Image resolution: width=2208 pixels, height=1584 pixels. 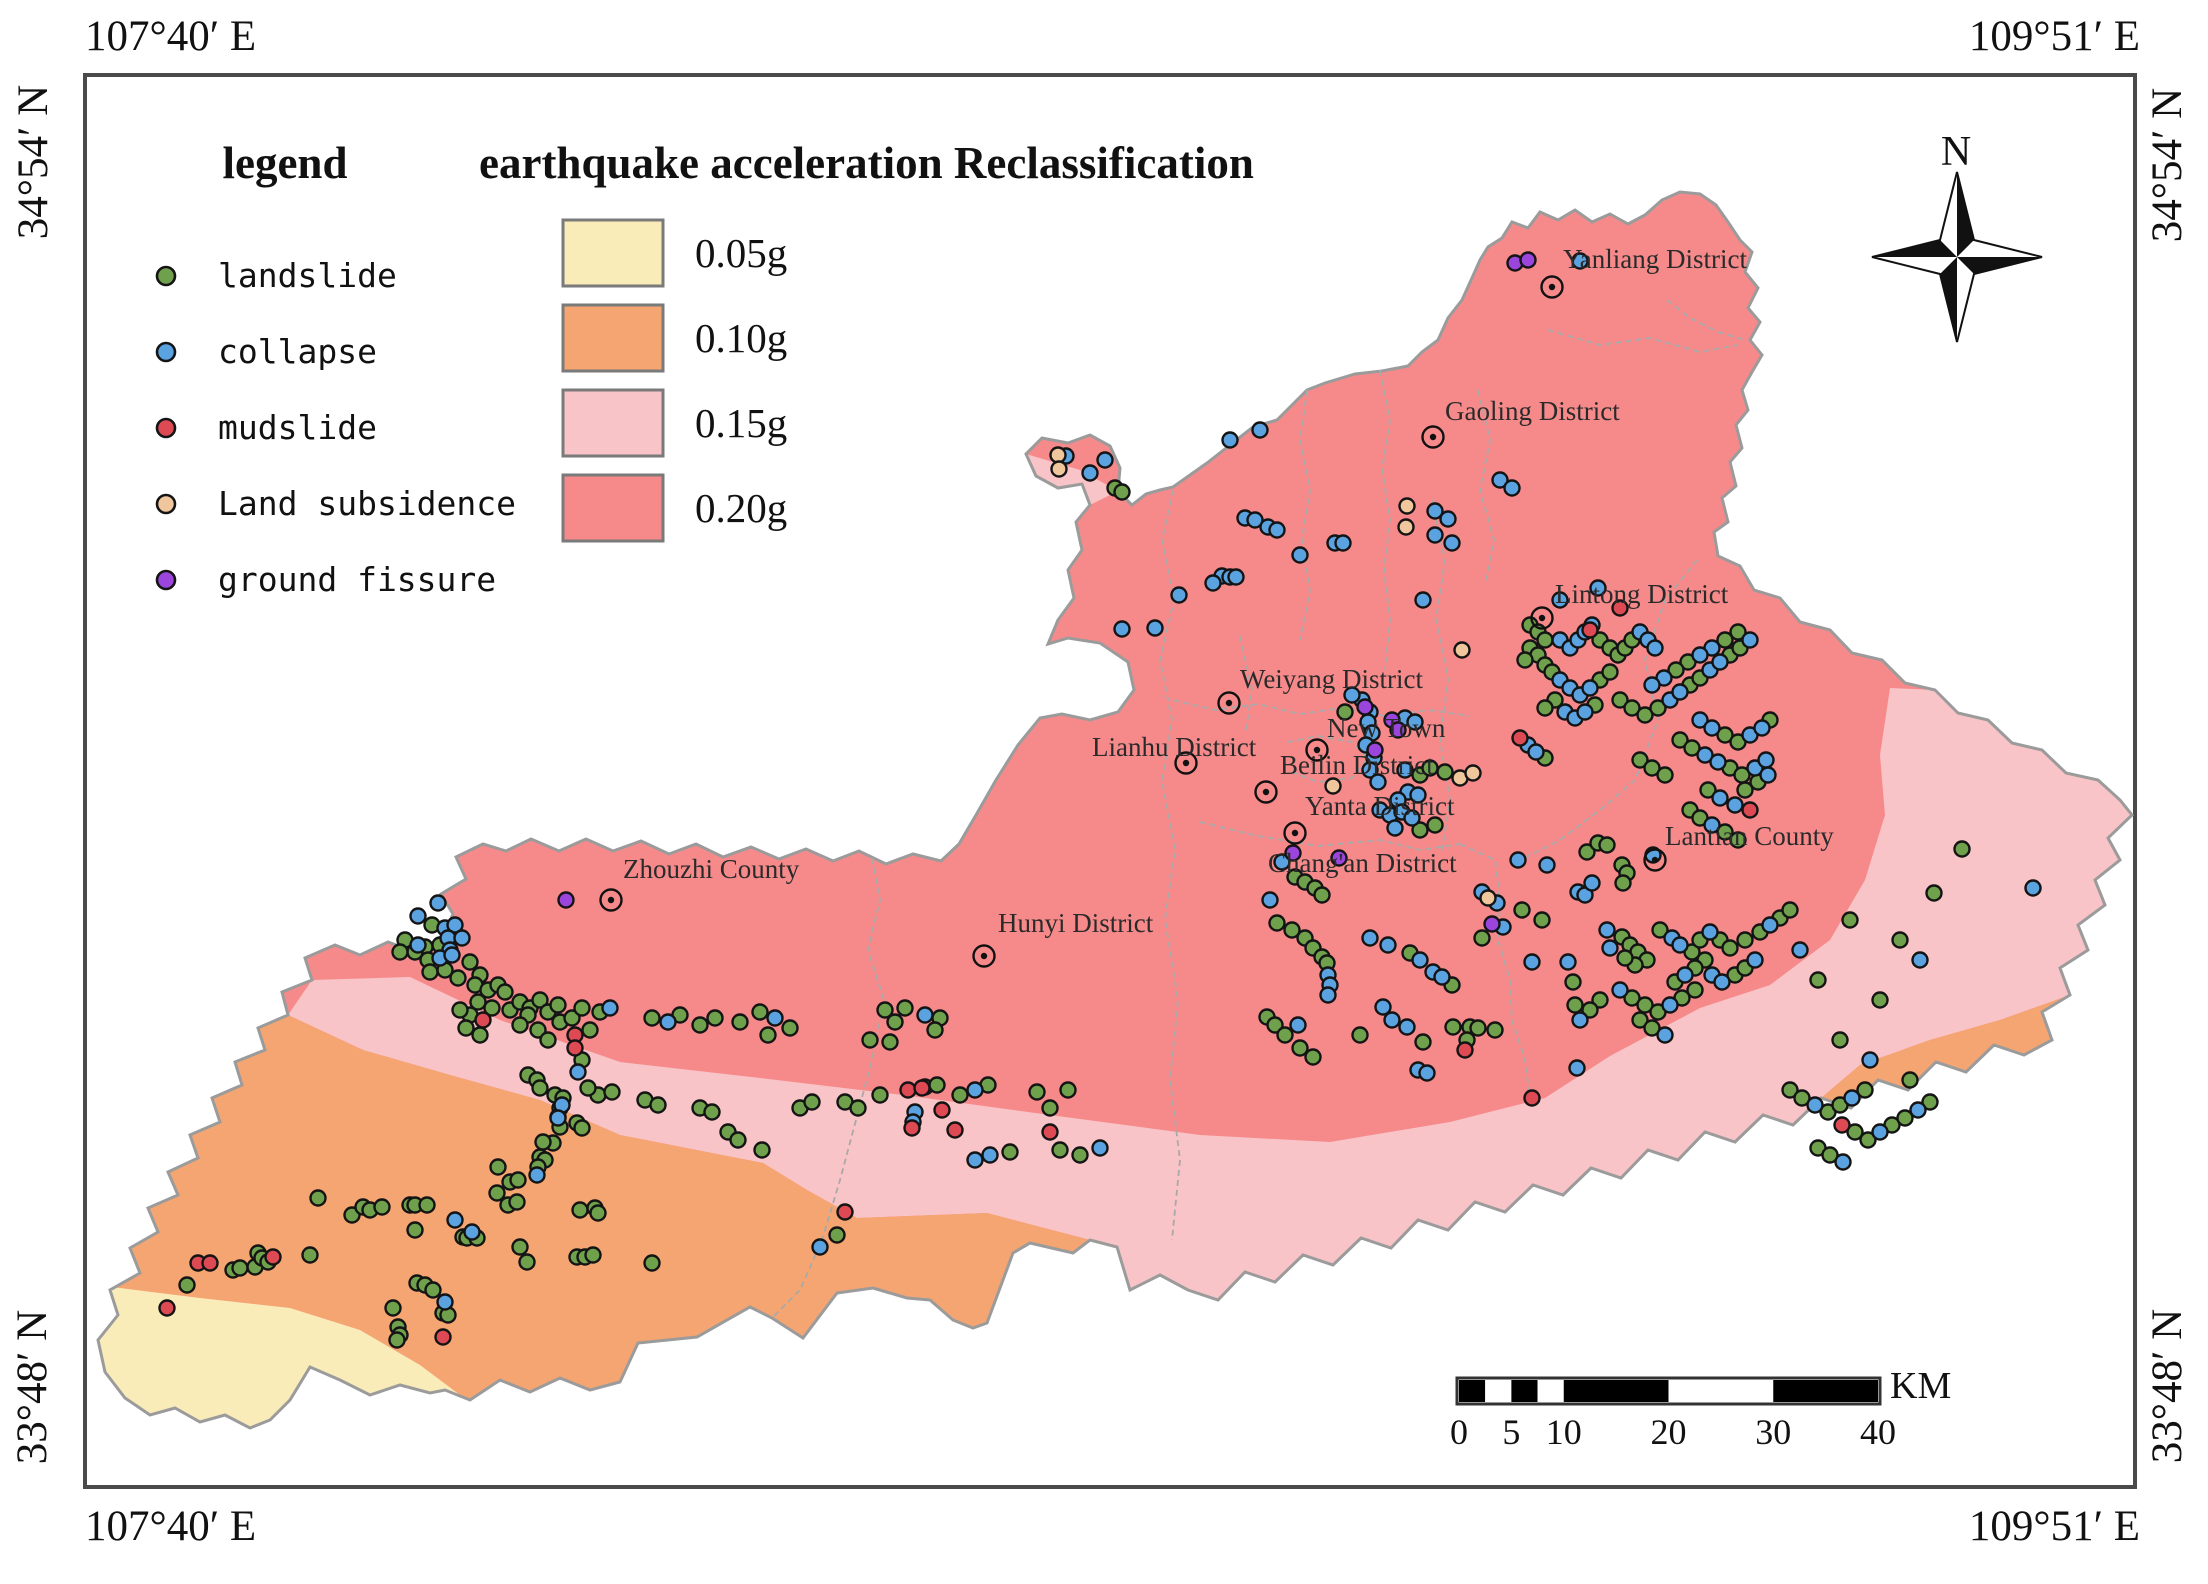 I want to click on north-arrow-label: N, so click(x=1956, y=152).